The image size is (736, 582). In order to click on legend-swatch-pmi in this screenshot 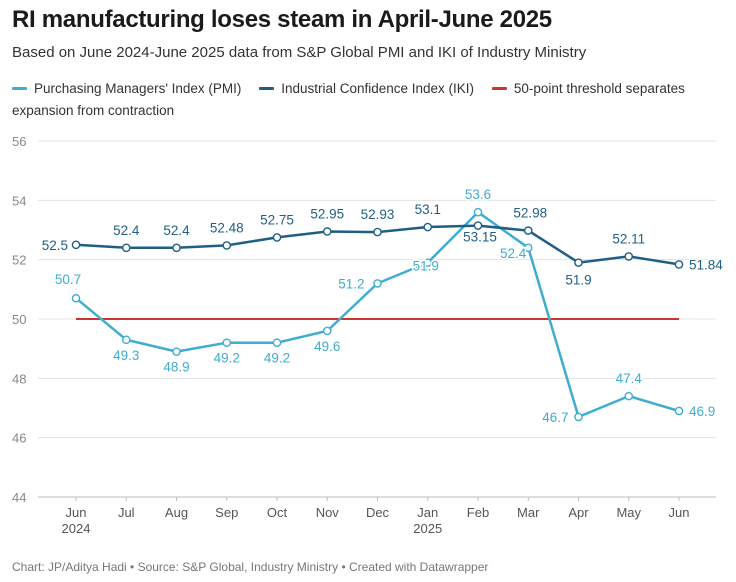, I will do `click(19, 88)`.